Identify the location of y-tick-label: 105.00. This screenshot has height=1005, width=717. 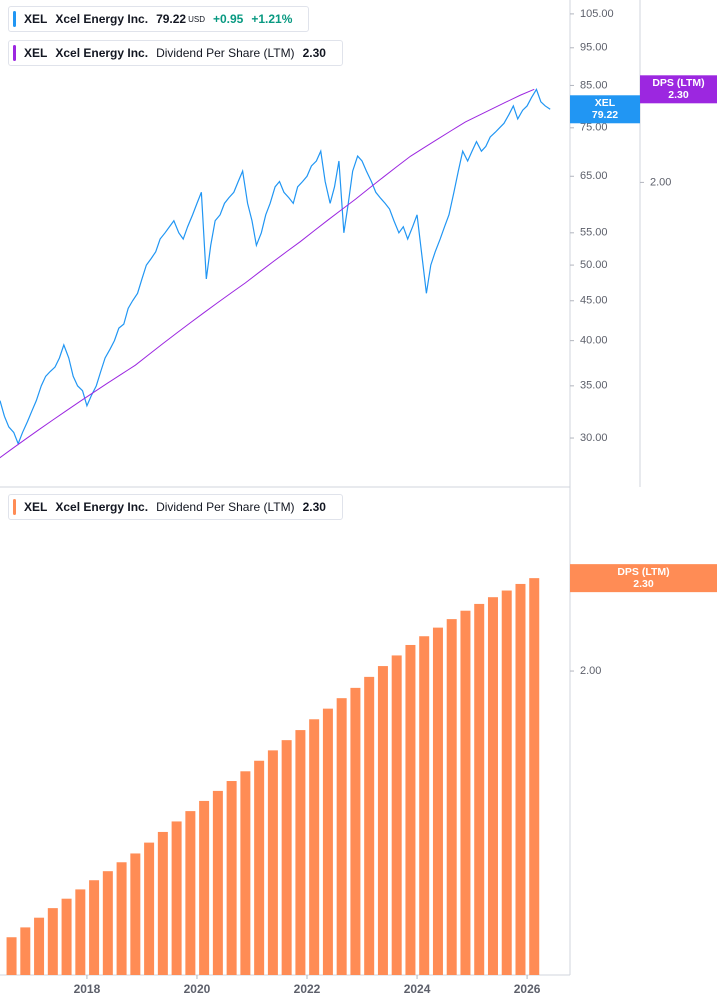
(597, 14).